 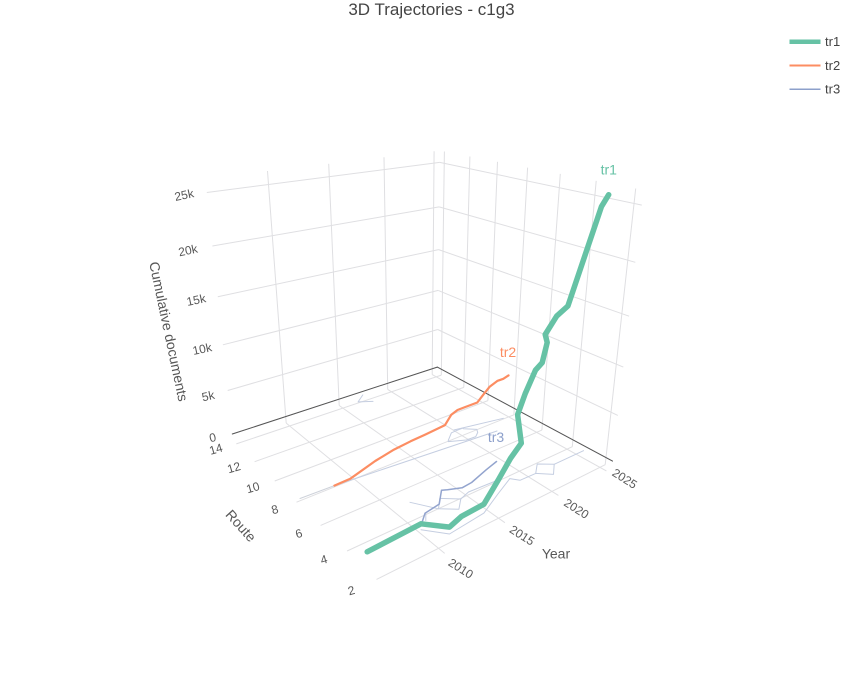 What do you see at coordinates (253, 487) in the screenshot?
I see `svg-text: 10` at bounding box center [253, 487].